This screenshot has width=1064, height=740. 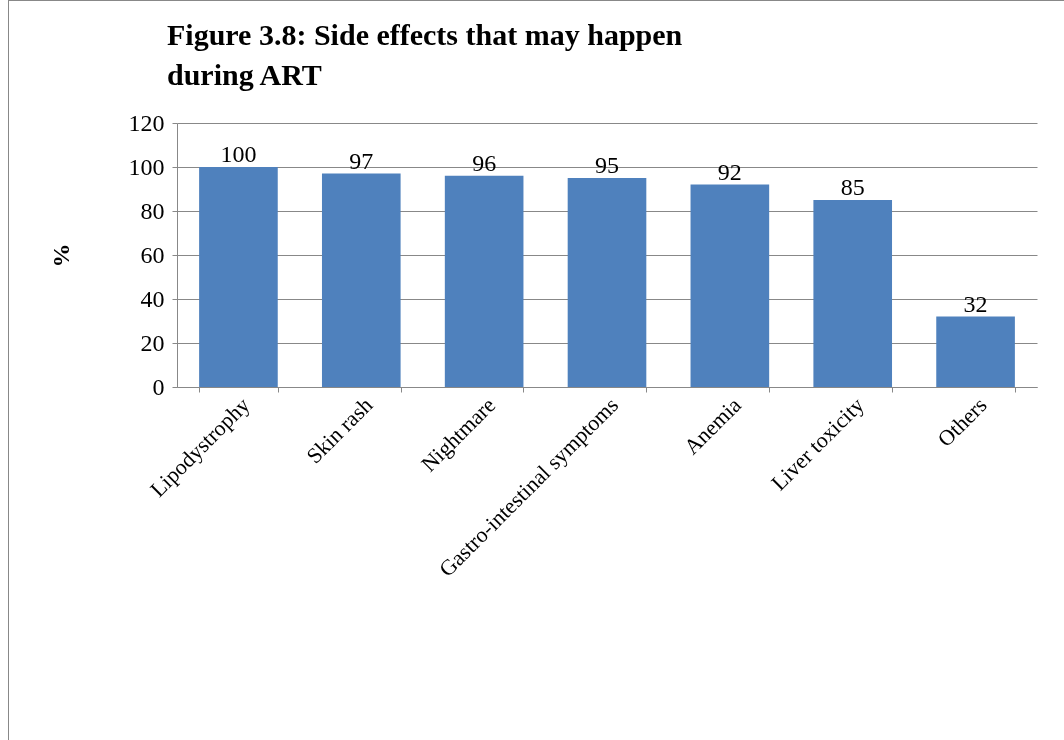 I want to click on data-label: 96, so click(x=484, y=162).